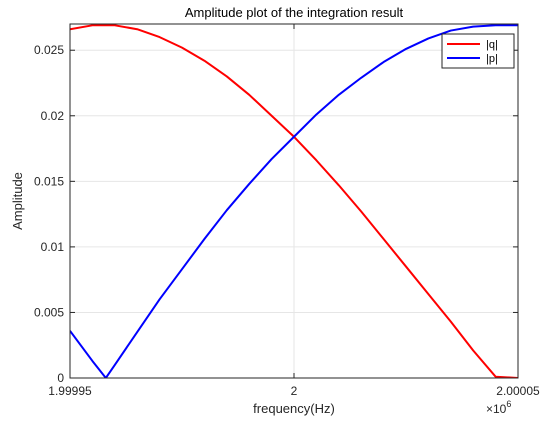 The width and height of the screenshot is (550, 433). What do you see at coordinates (49, 312) in the screenshot?
I see `y-tick-label: 0.005` at bounding box center [49, 312].